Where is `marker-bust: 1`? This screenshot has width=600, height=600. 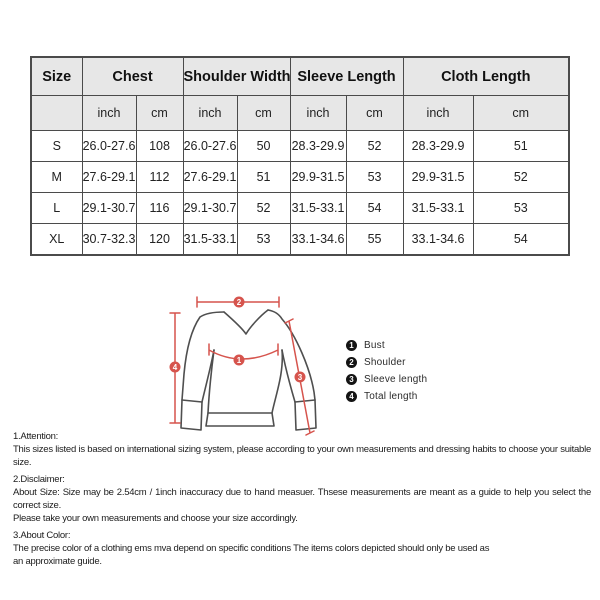
marker-bust: 1 is located at coordinates (239, 360).